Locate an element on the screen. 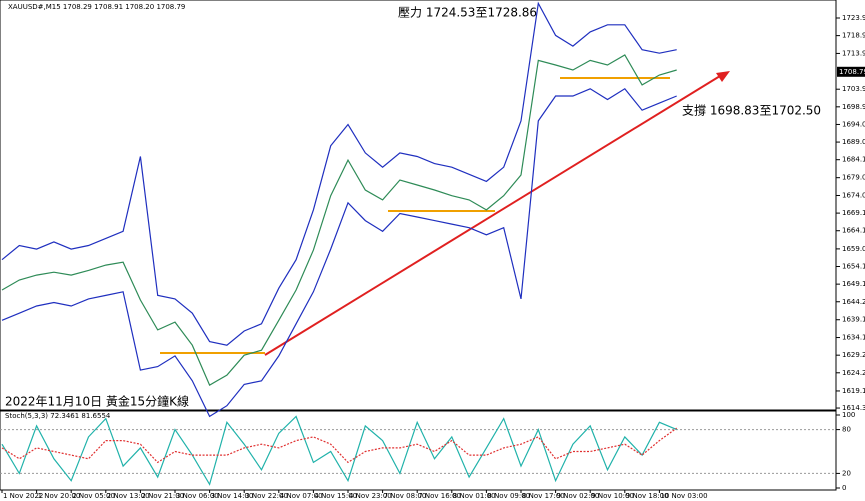 This screenshot has height=501, width=865. x-tick-label: 4 Nov 07:00 is located at coordinates (301, 496).